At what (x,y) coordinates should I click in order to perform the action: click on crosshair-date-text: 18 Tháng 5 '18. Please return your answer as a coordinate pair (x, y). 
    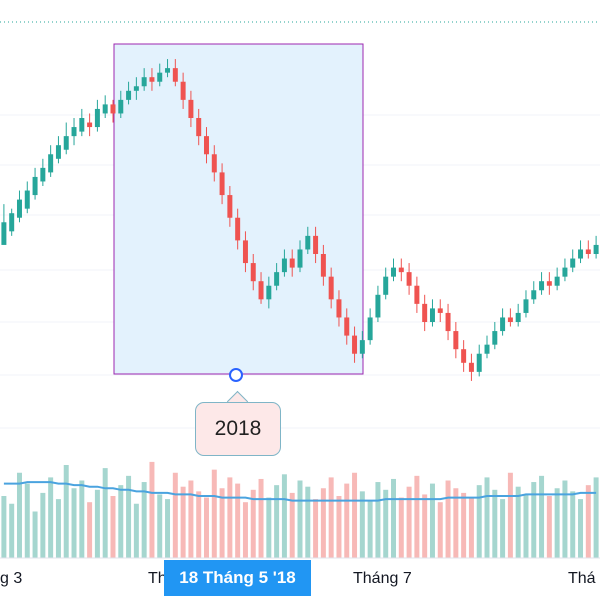
    Looking at the image, I should click on (237, 577).